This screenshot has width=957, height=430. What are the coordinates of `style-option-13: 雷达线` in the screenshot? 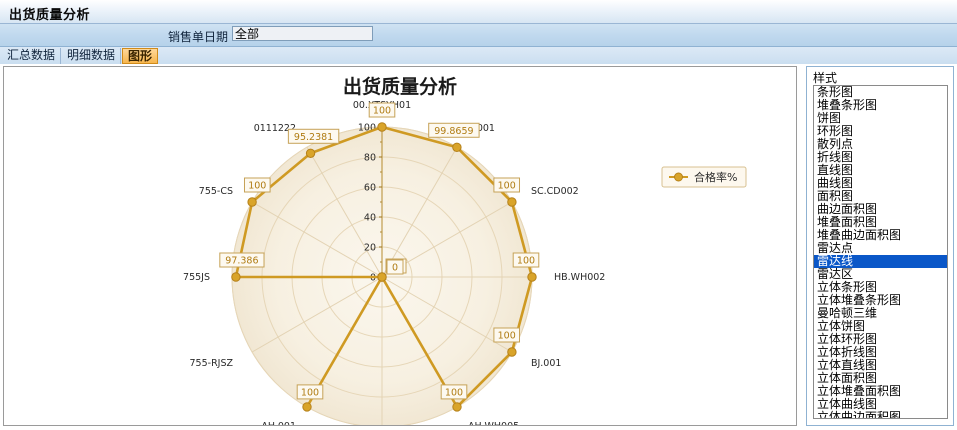 It's located at (880, 261).